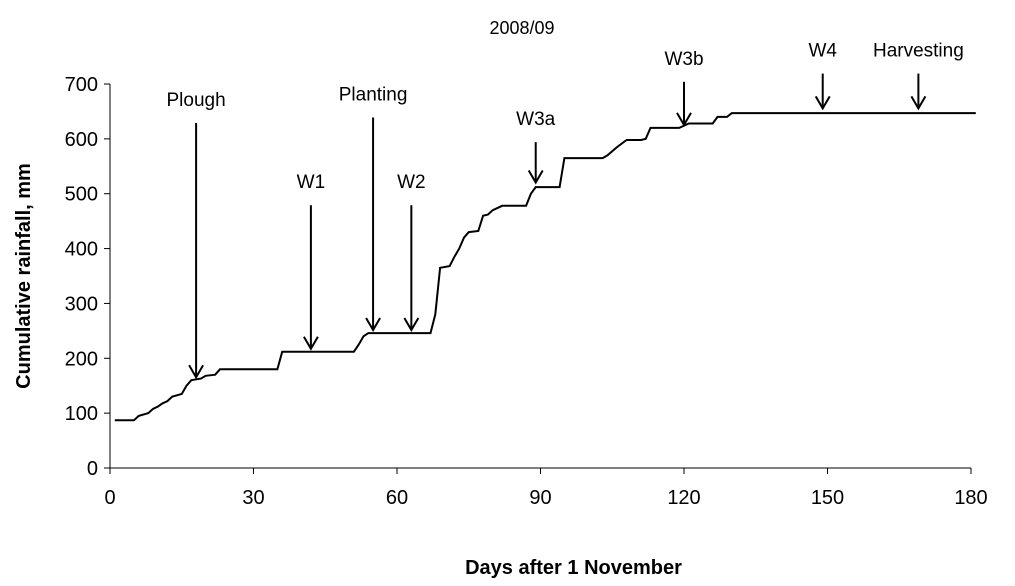  Describe the element at coordinates (822, 76) in the screenshot. I see `annotation-w4: W4` at that location.